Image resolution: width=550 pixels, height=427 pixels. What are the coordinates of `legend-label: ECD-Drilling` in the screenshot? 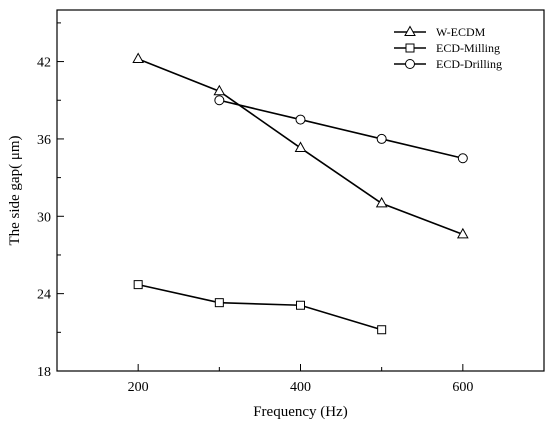 It's located at (469, 64).